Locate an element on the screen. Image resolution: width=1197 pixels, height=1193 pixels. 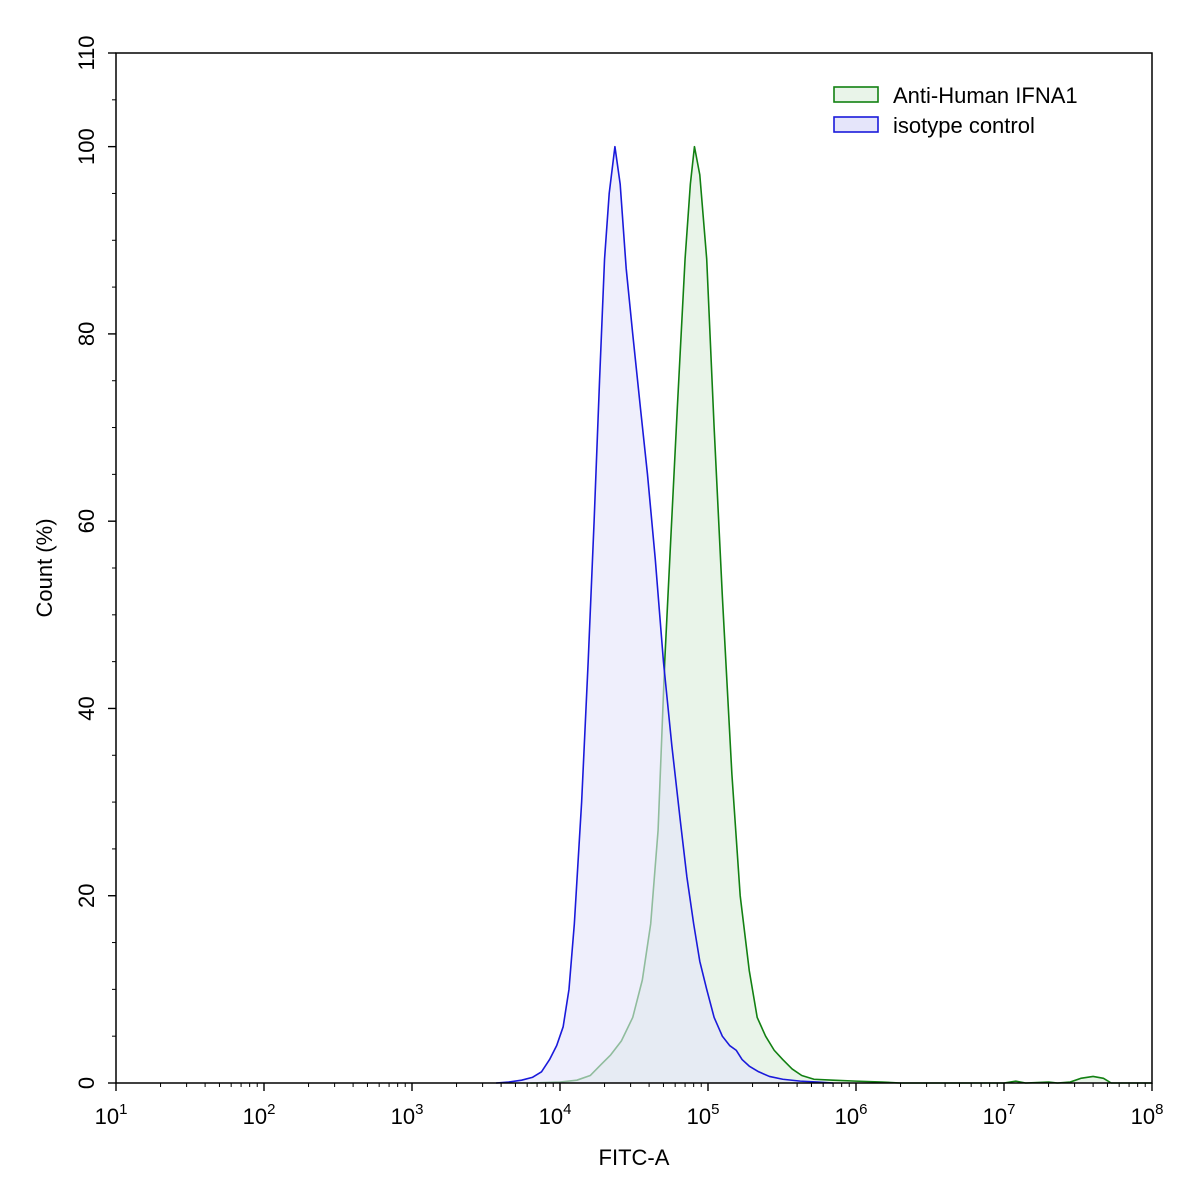
y-tick-label: 80 is located at coordinates (86, 334).